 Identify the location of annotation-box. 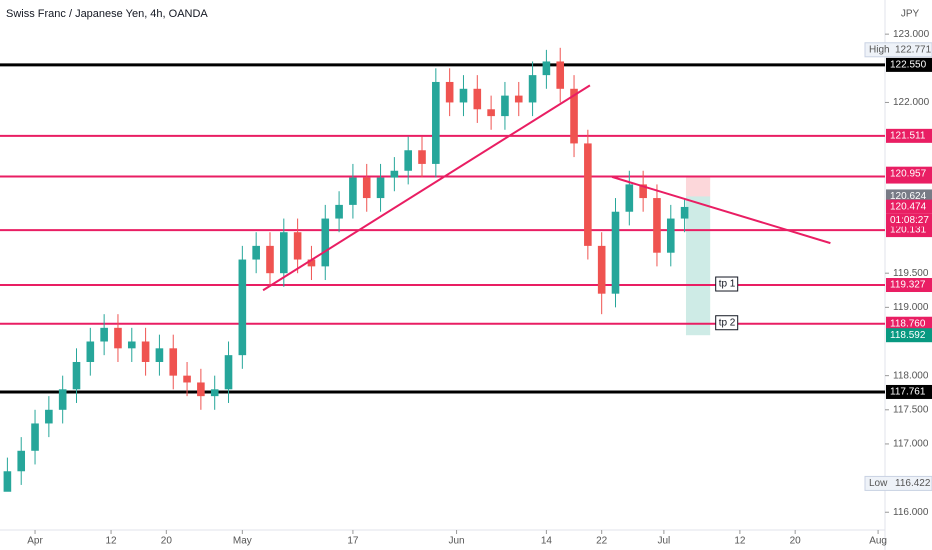
(727, 323).